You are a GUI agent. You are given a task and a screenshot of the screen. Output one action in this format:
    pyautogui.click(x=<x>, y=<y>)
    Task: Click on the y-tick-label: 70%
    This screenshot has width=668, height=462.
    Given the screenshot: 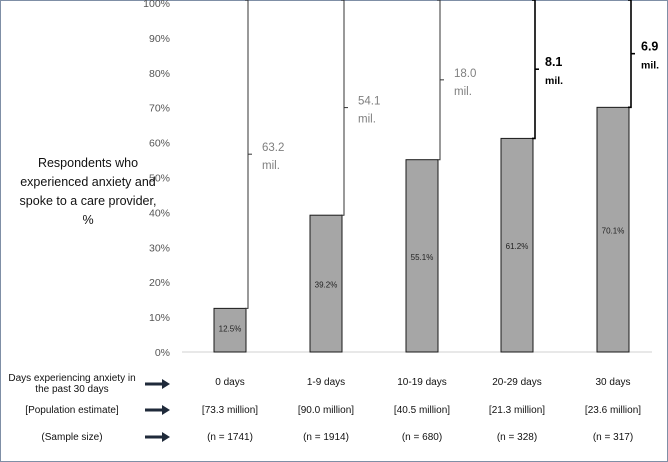 What is the action you would take?
    pyautogui.click(x=159, y=109)
    